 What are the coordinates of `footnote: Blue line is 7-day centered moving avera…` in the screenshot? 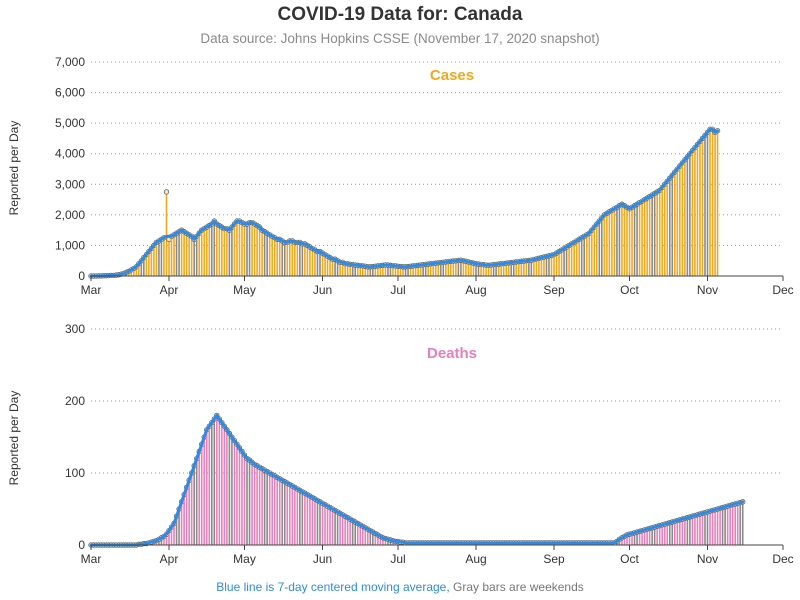 It's located at (400, 587).